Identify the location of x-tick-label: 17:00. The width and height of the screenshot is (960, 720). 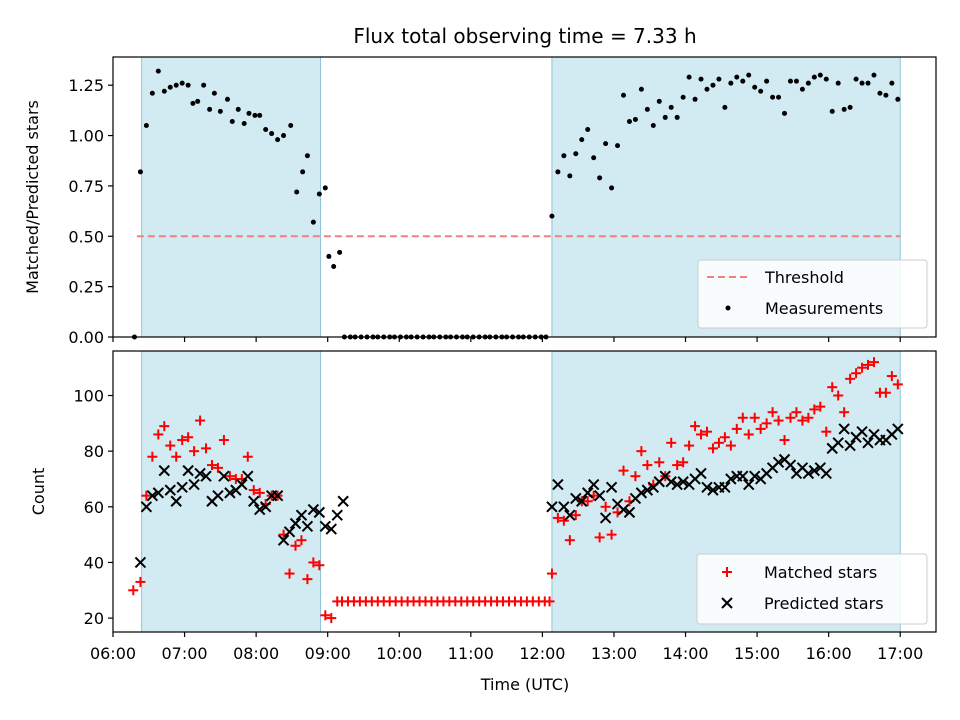
(900, 653).